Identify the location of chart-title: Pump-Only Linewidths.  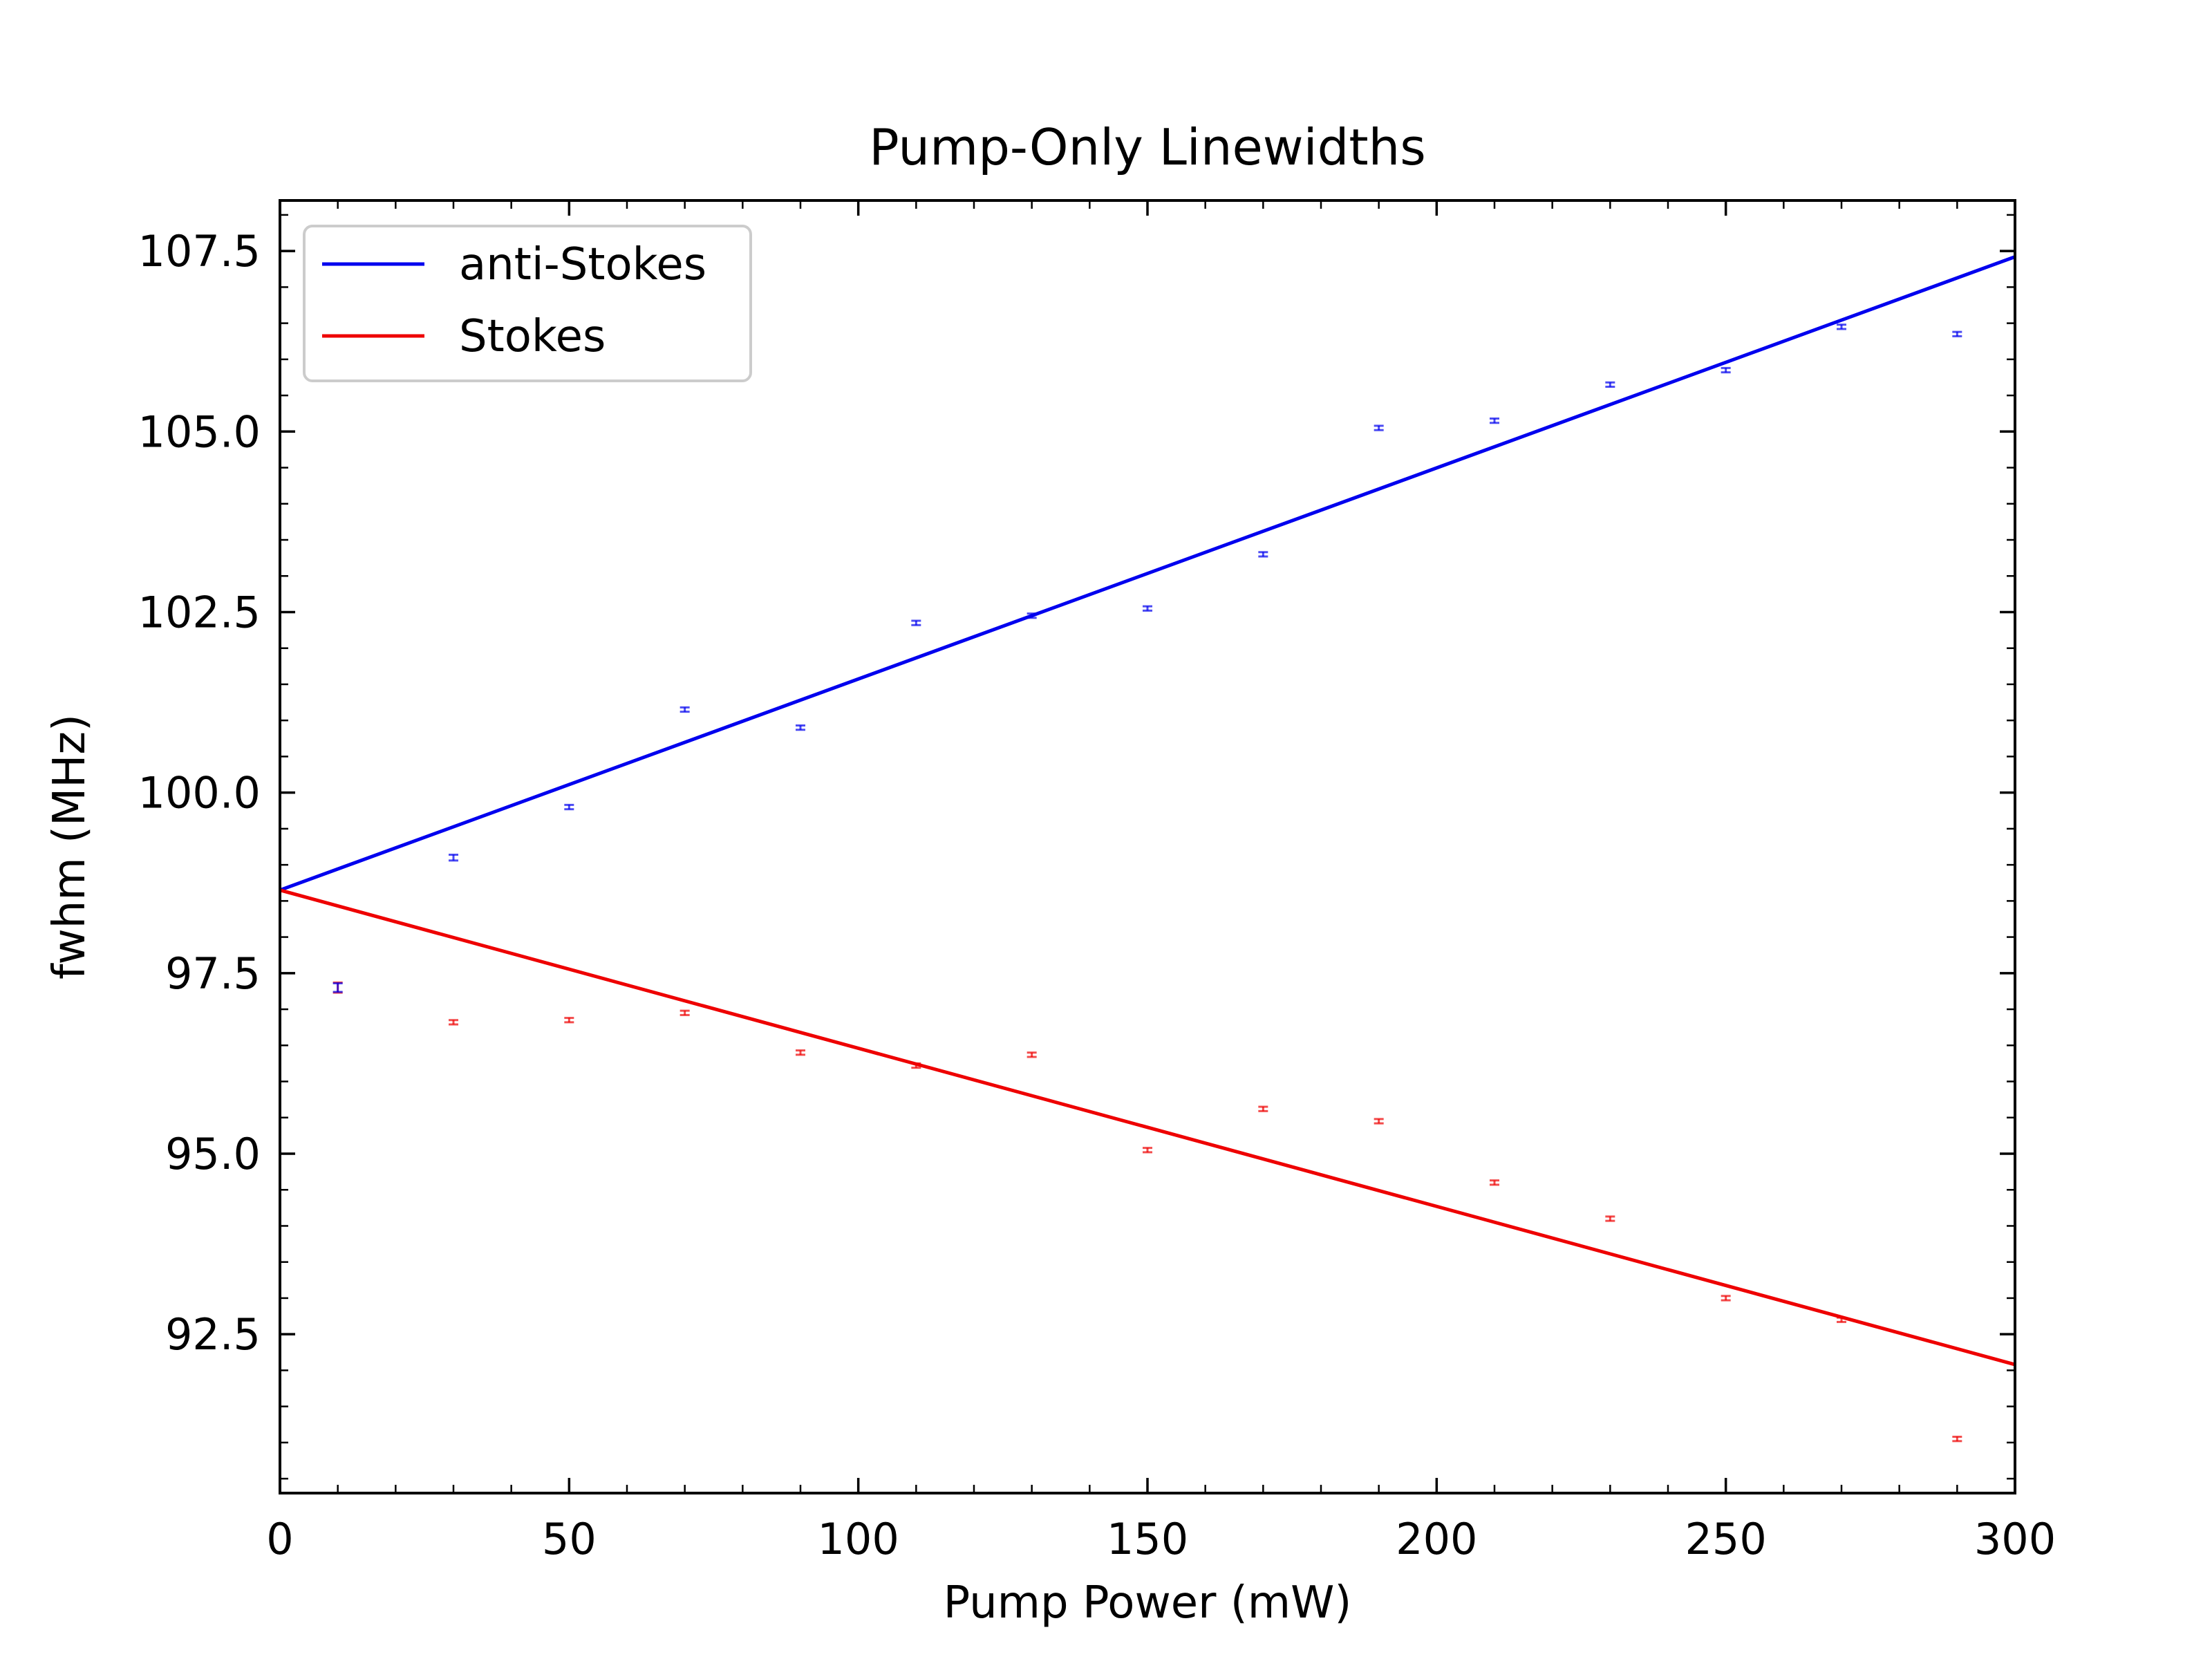
(1147, 147).